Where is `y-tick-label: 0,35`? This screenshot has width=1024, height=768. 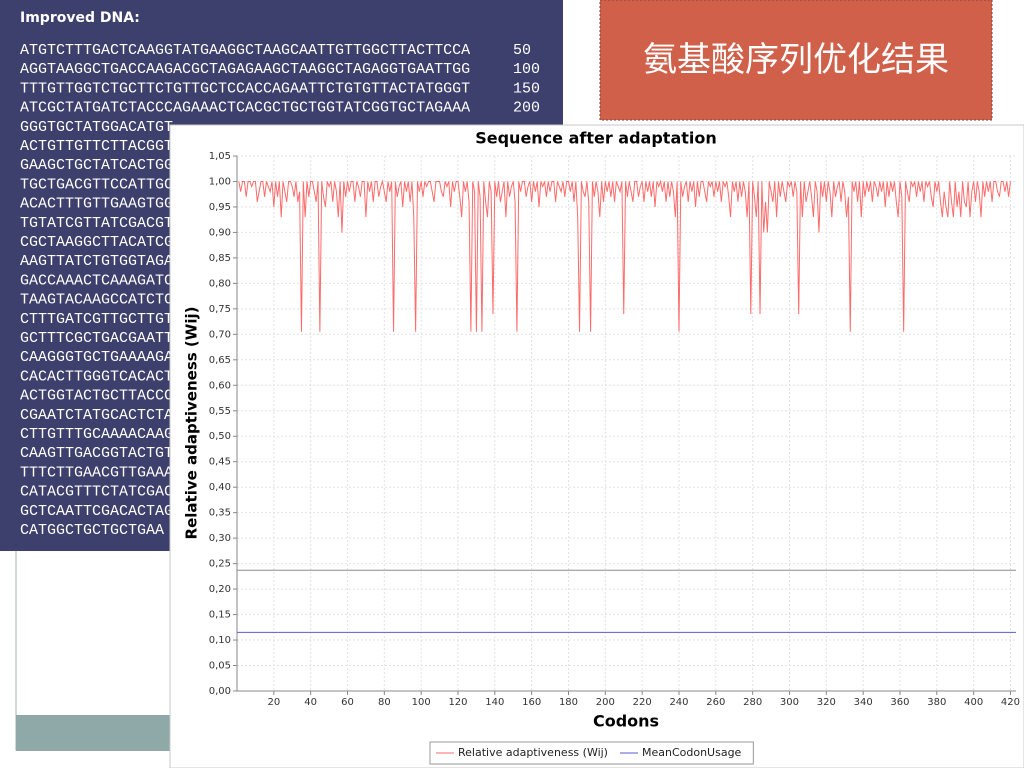
y-tick-label: 0,35 is located at coordinates (220, 513).